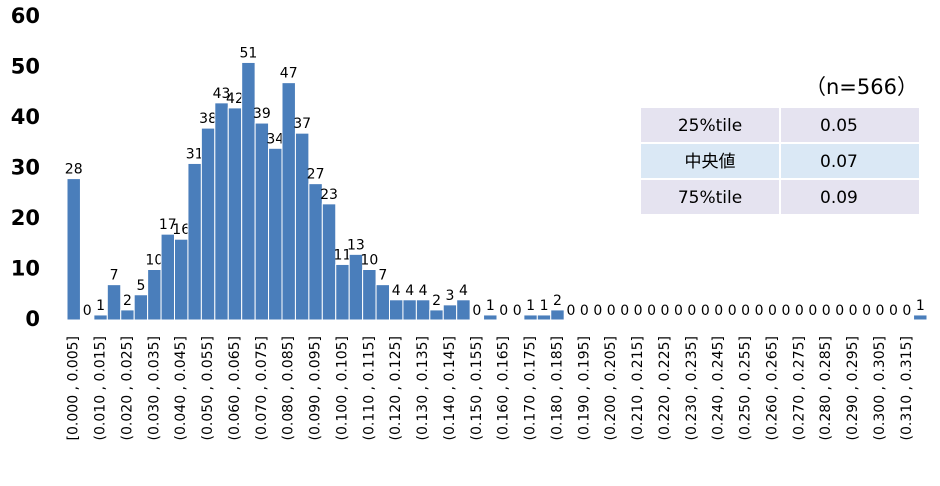  I want to click on x-tick-label: (0.040 , 0.045], so click(181, 388).